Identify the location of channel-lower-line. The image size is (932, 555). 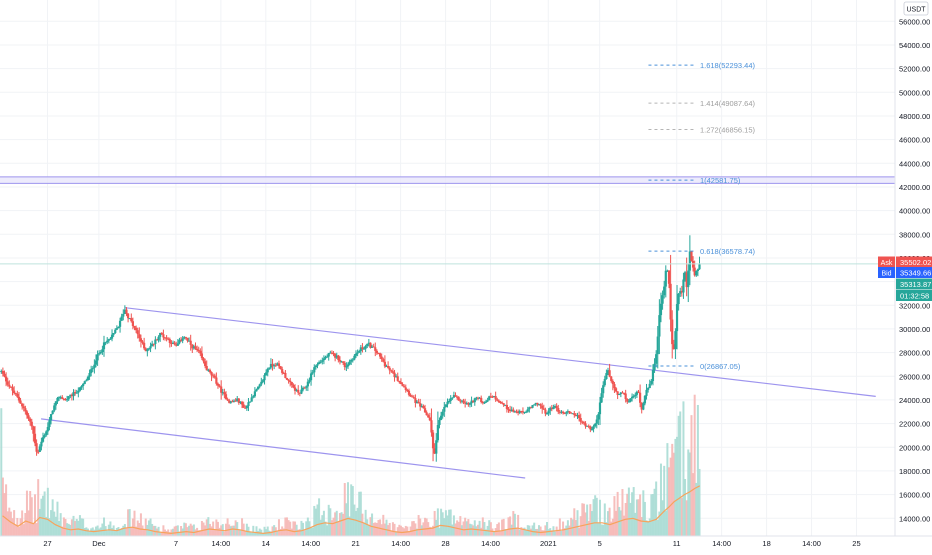
(283, 448).